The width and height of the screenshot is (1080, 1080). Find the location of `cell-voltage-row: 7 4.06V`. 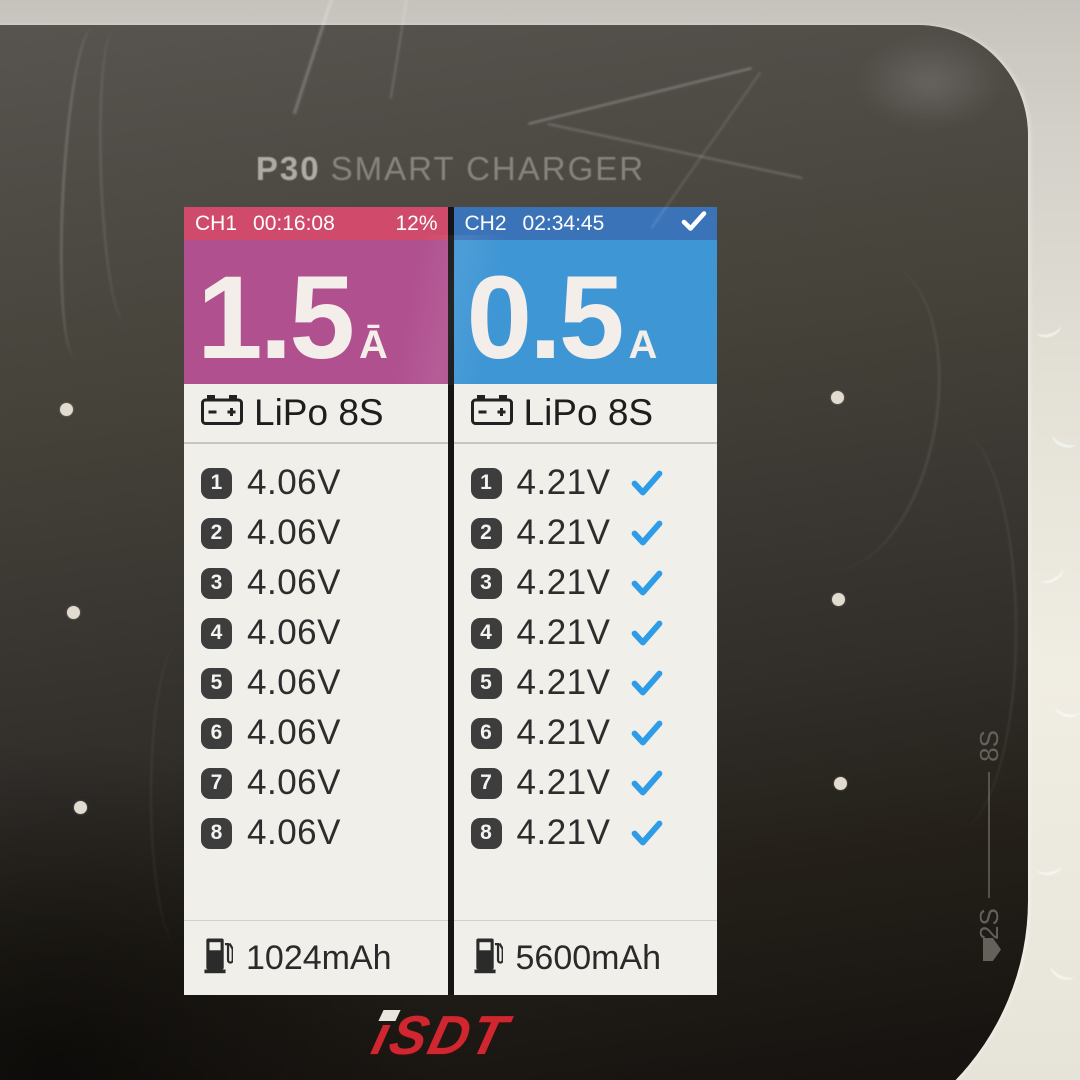

cell-voltage-row: 7 4.06V is located at coordinates (324, 783).